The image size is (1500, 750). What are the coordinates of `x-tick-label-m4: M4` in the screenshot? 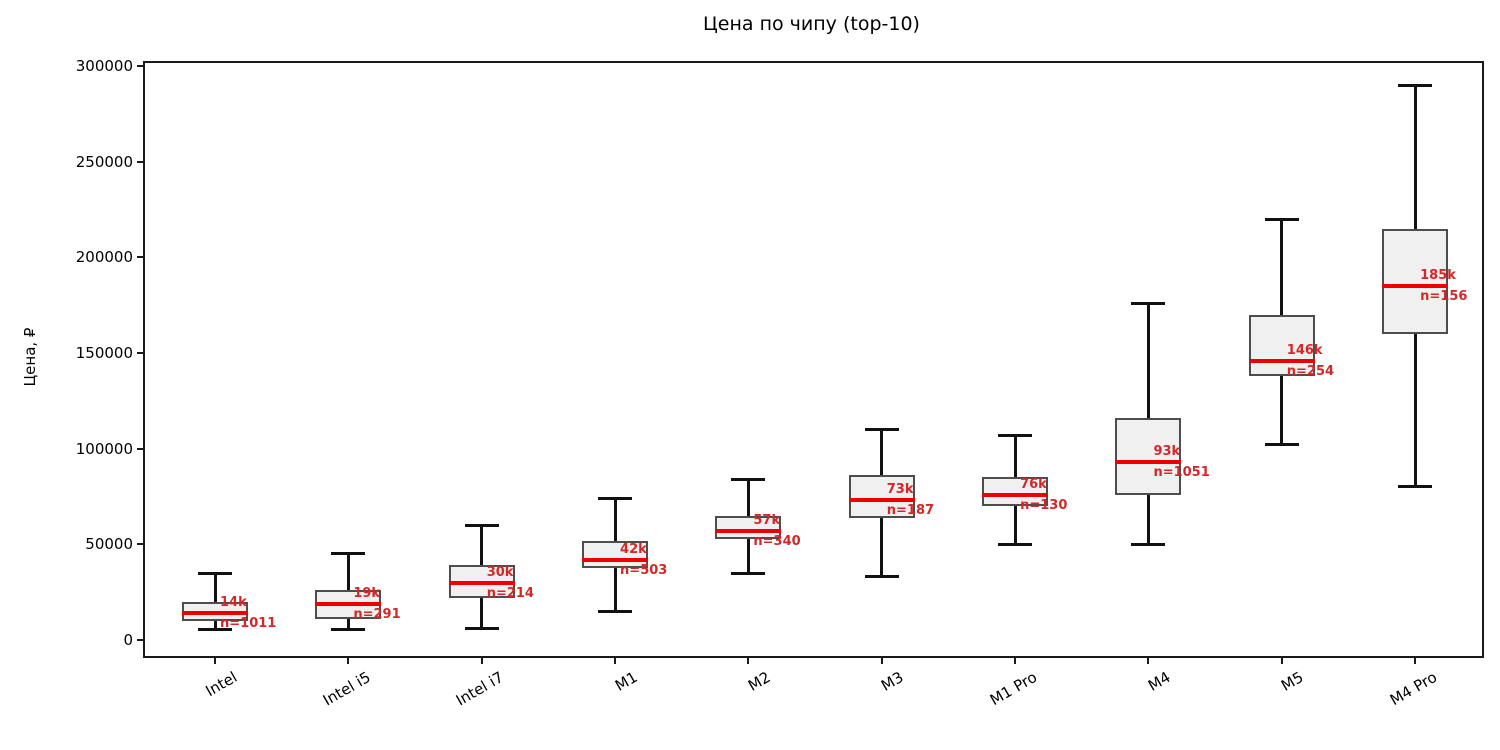 It's located at (1159, 681).